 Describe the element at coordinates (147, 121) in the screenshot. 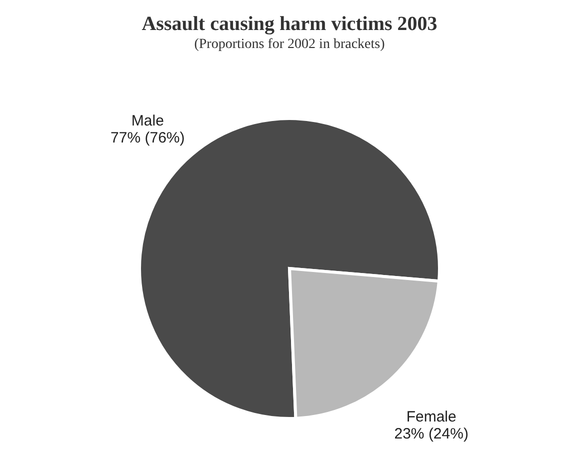

I see `slice-label: Male` at that location.